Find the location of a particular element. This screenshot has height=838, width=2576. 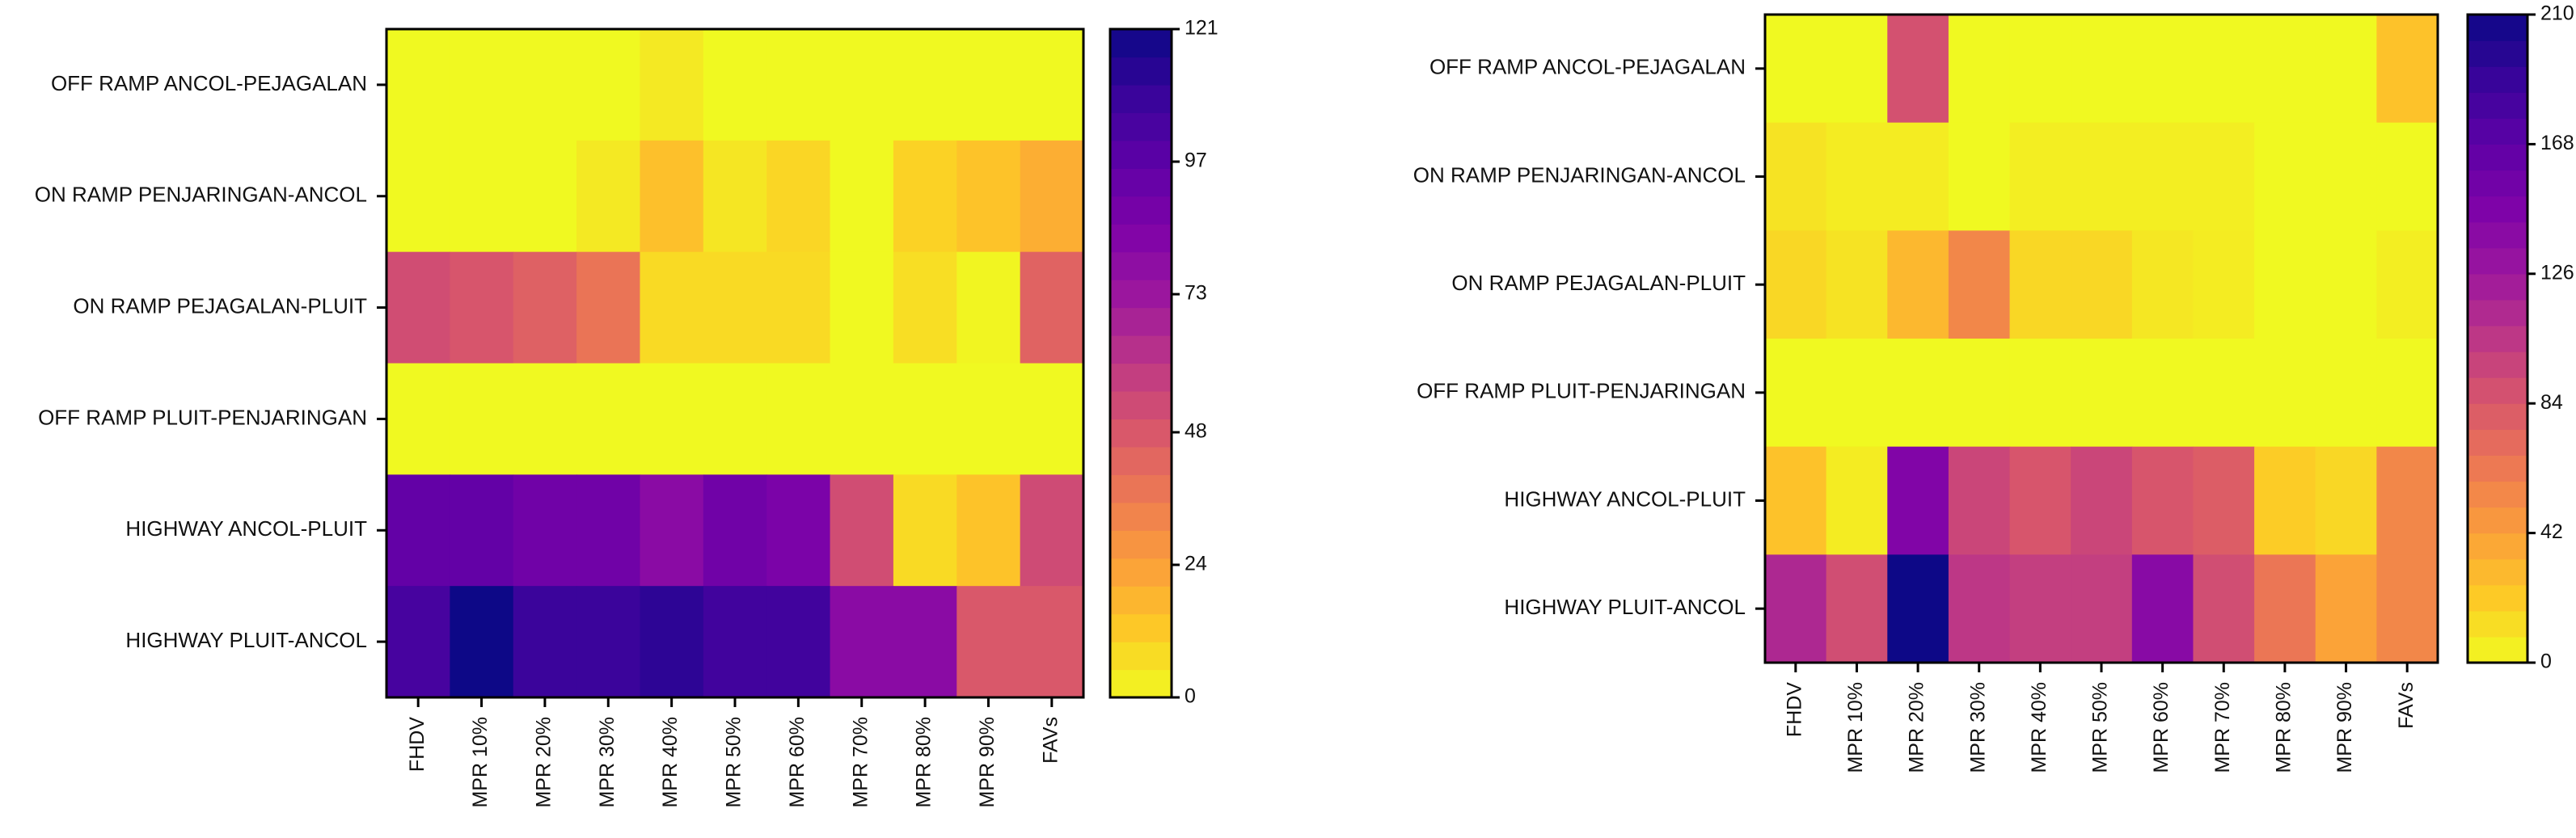

colorbar-tick-label: 84 is located at coordinates (2551, 402).